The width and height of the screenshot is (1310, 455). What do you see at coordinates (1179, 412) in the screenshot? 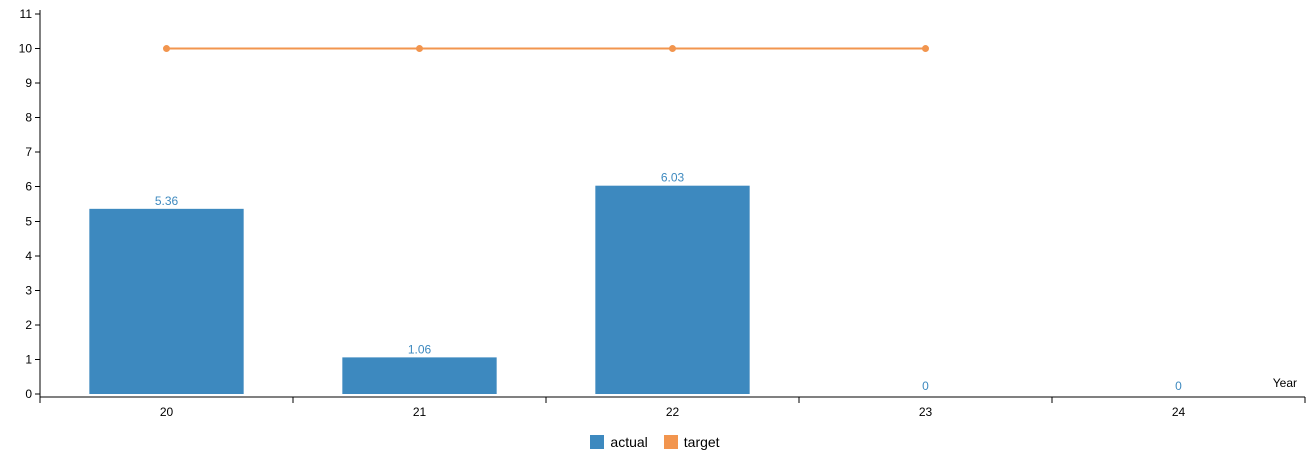
I see `x-tick-label: 24` at bounding box center [1179, 412].